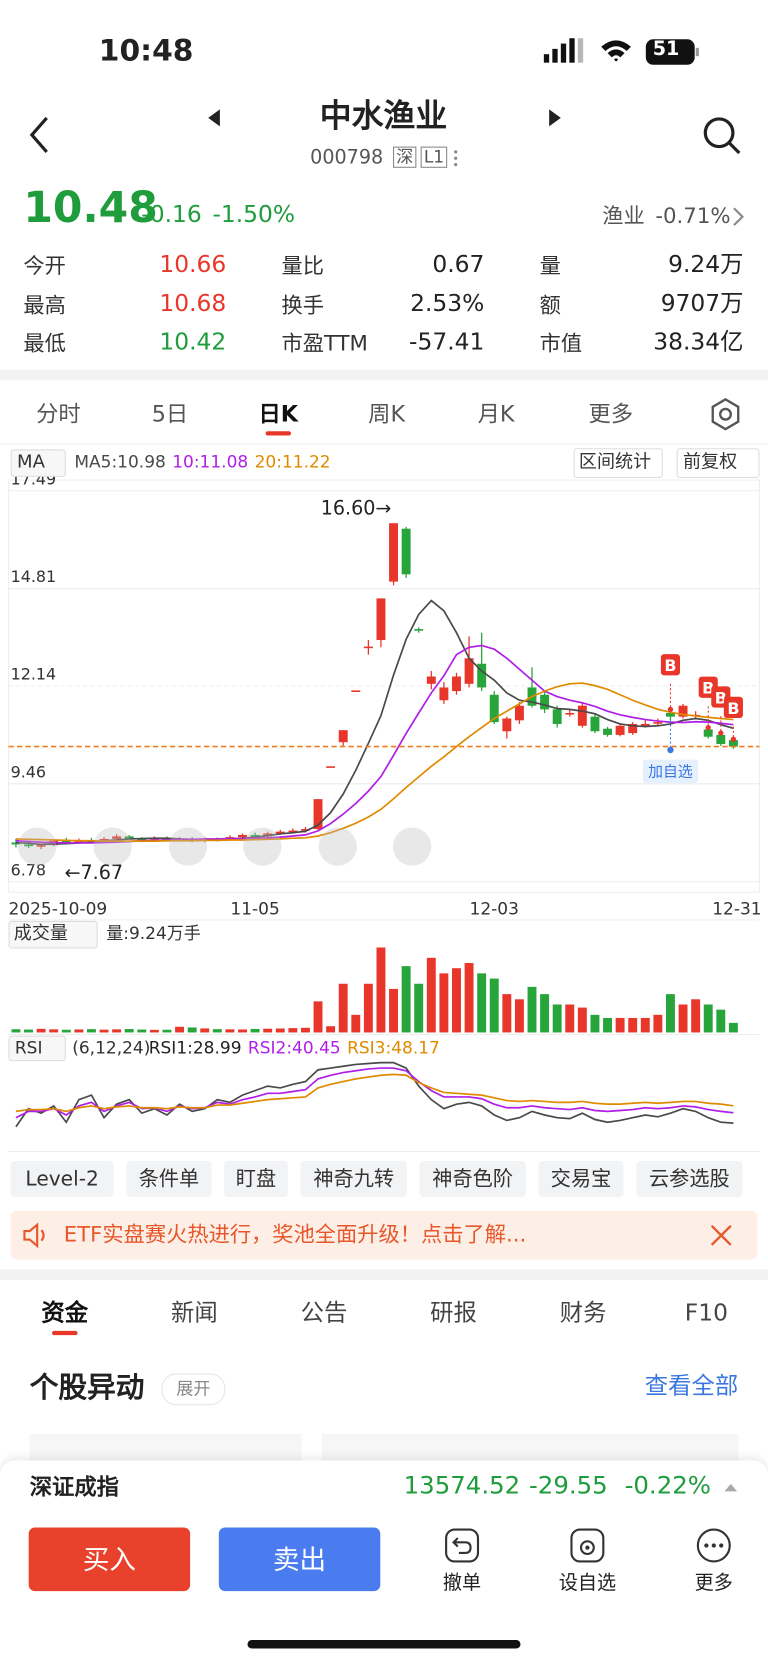 Image resolution: width=768 pixels, height=1665 pixels. What do you see at coordinates (587, 1583) in the screenshot?
I see `watch-label: 设自选` at bounding box center [587, 1583].